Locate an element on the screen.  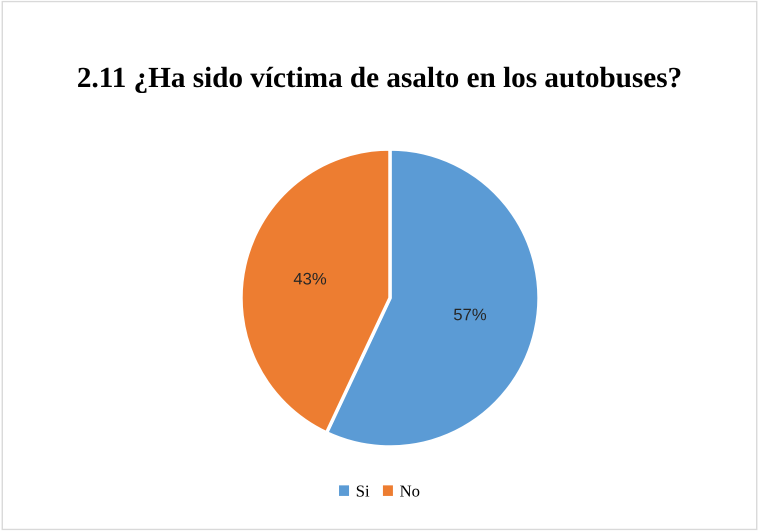
chart-title: 2.11 ¿Ha sido víctima de asalto en los autobuses? is located at coordinates (379, 80).